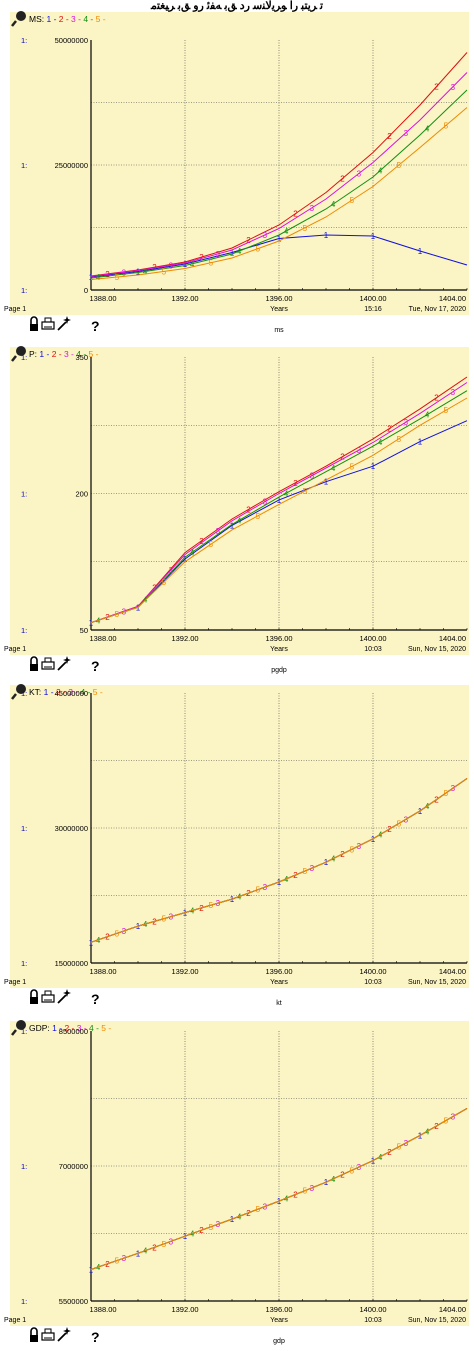 This screenshot has height=1351, width=474. I want to click on legend: GDP: 1 - 2 - 3 - 4 - 5 -, so click(70, 1028).